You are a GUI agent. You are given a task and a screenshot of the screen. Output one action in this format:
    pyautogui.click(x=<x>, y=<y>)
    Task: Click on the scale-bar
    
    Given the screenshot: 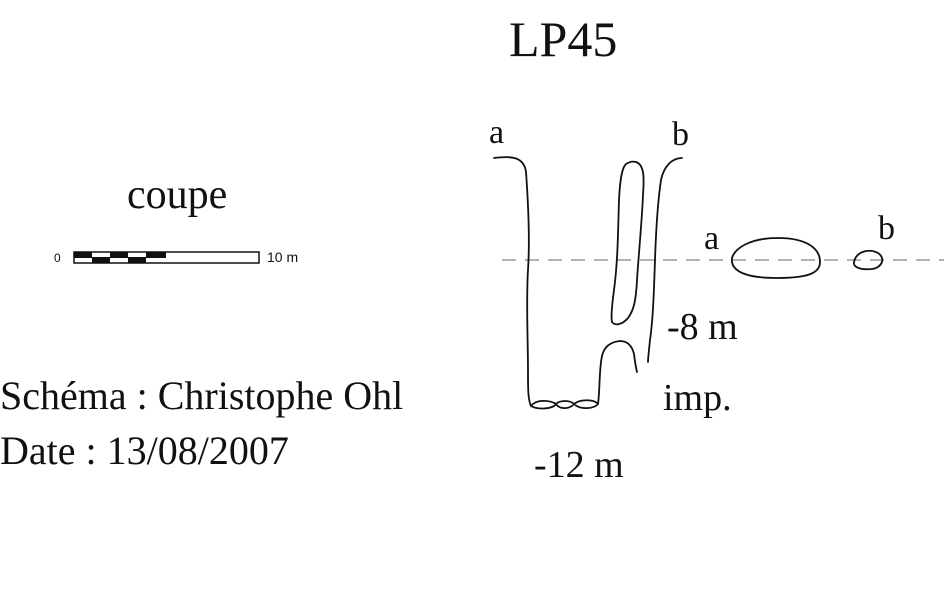 What is the action you would take?
    pyautogui.click(x=166, y=257)
    